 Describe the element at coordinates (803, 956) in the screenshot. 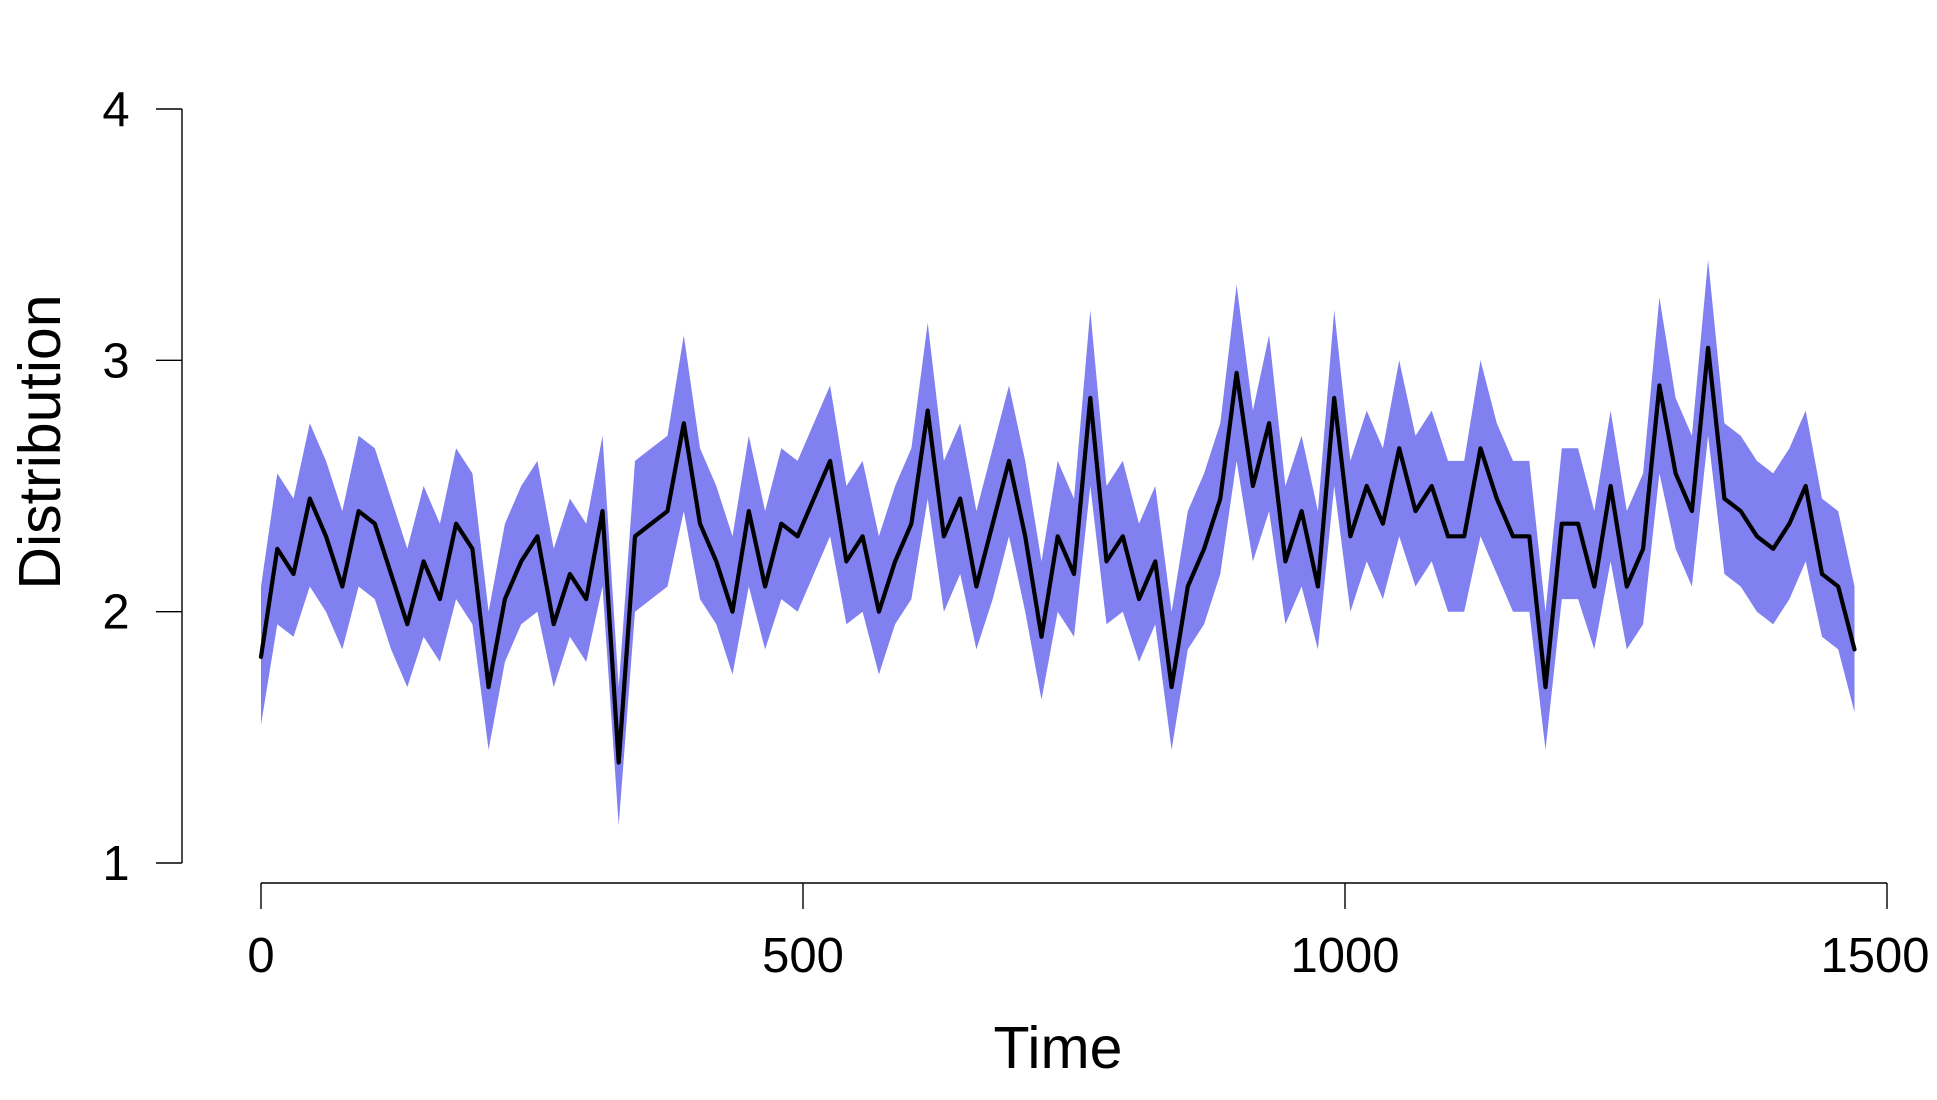

I see `x-tick-label-500: 500` at that location.